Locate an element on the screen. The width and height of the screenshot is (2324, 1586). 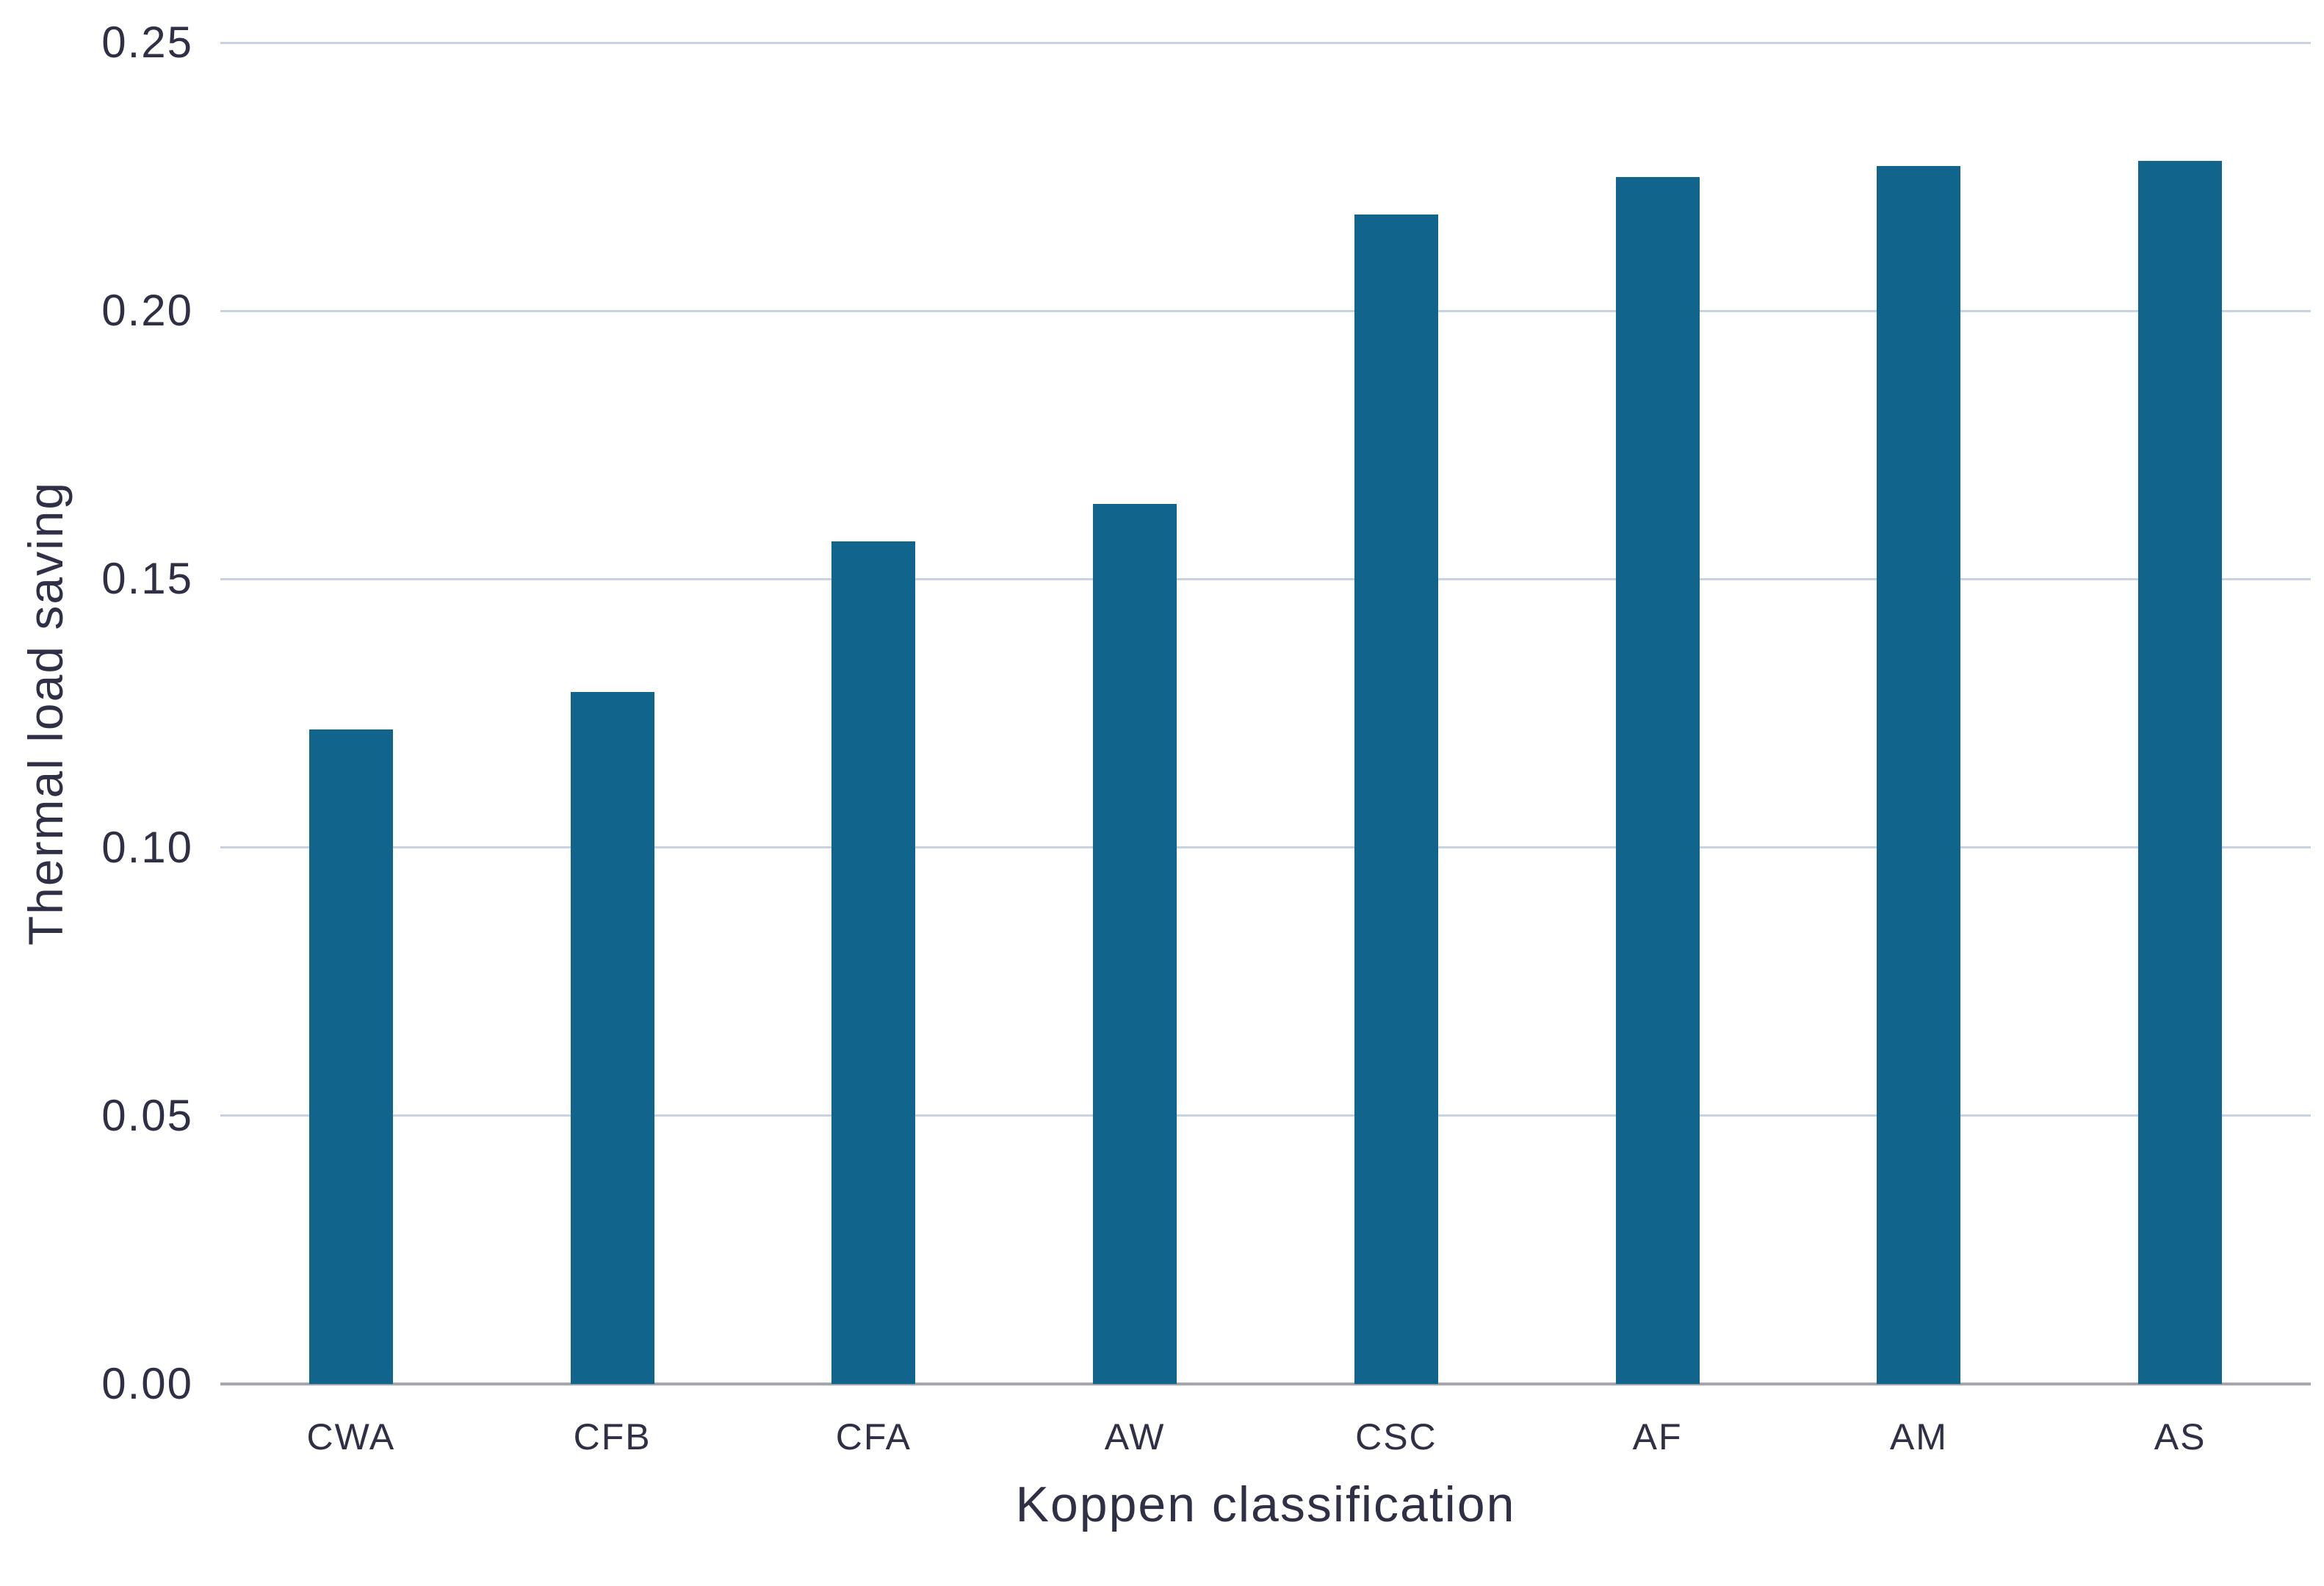
y-tick-label: 0.20 is located at coordinates (147, 311).